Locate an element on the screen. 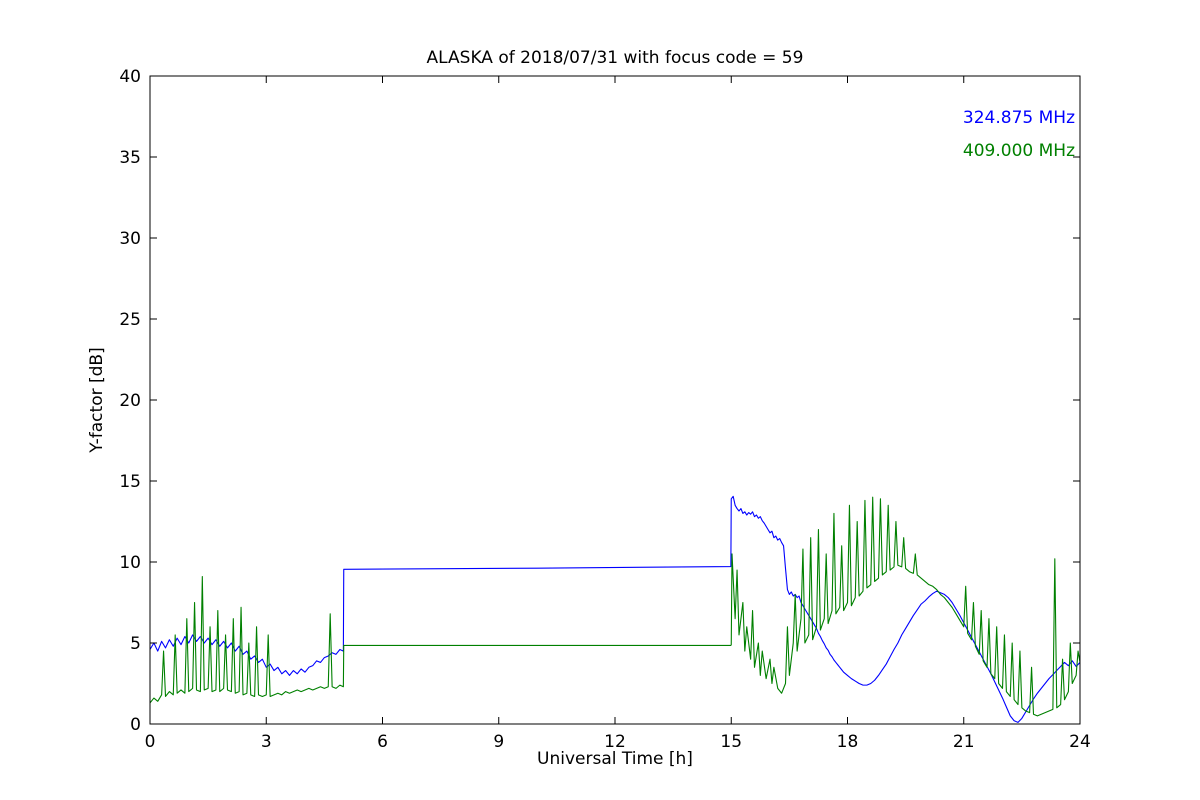  y-tick-label: 5 is located at coordinates (135, 644).